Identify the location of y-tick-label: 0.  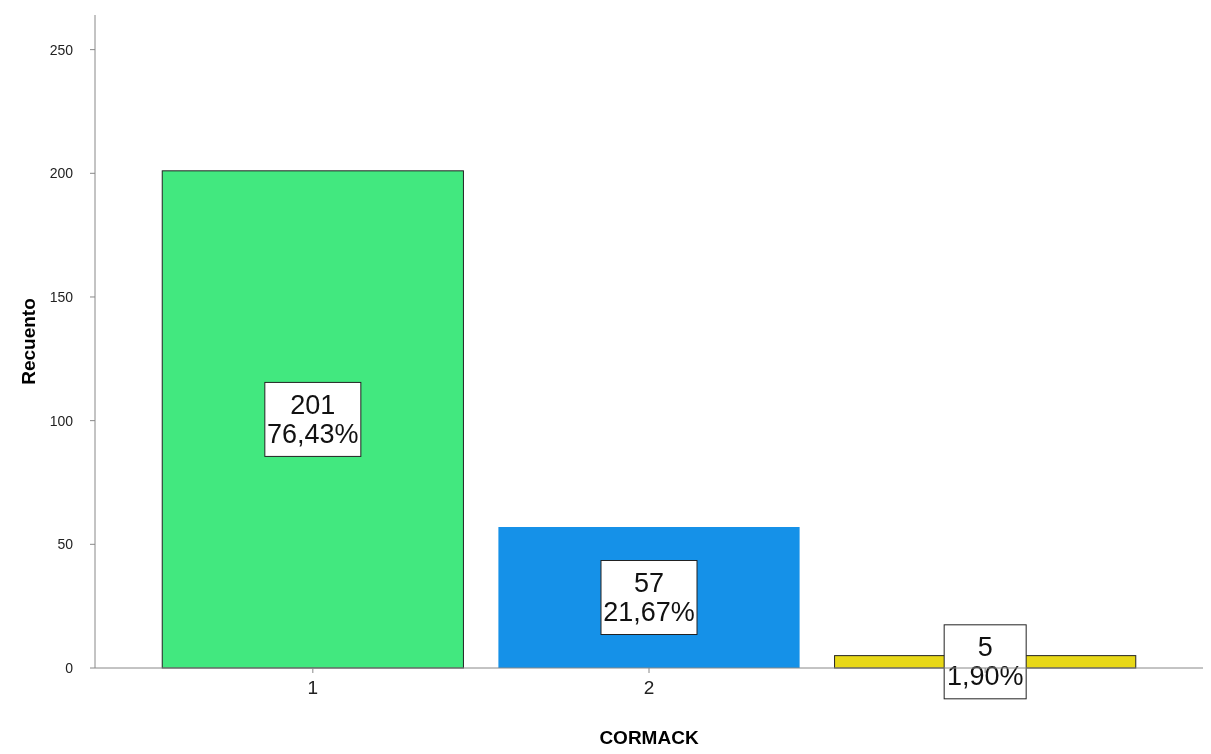
(69, 668).